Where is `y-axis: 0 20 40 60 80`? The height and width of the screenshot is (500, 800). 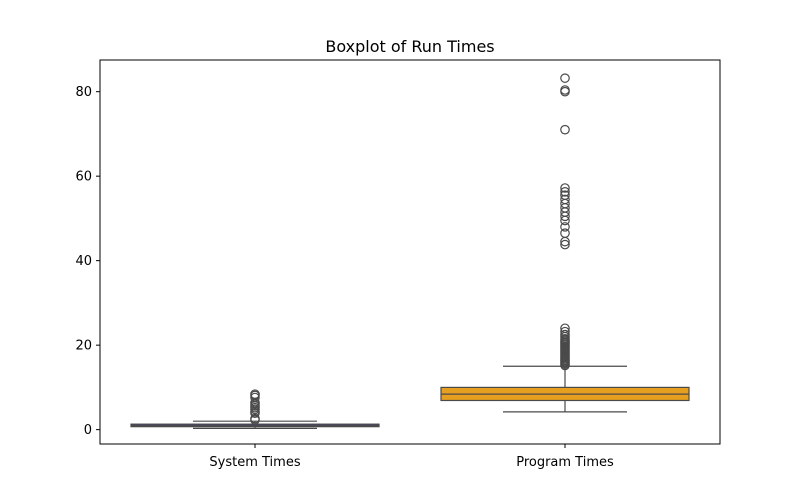 y-axis: 0 20 40 60 80 is located at coordinates (87, 261).